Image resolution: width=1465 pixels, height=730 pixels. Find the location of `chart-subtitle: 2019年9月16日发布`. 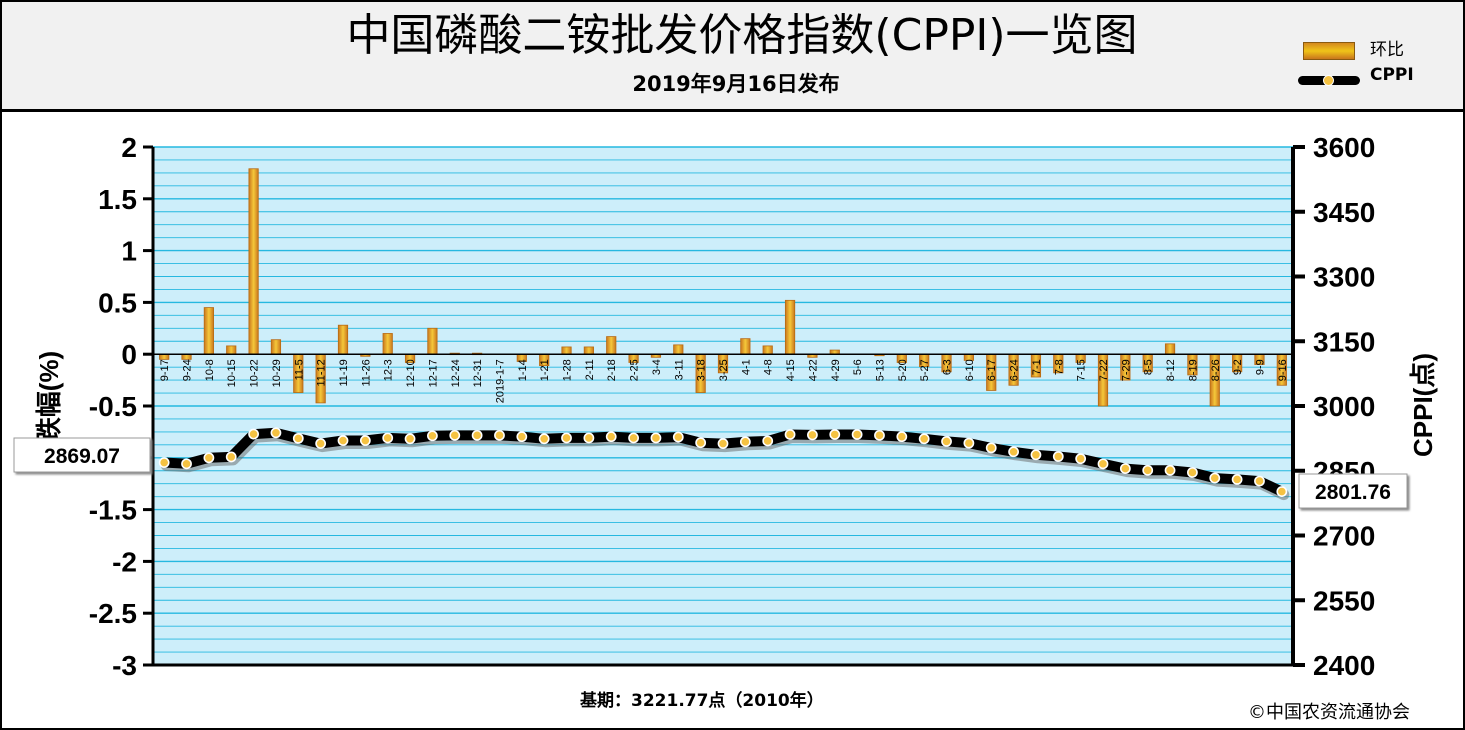

chart-subtitle: 2019年9月16日发布 is located at coordinates (736, 84).